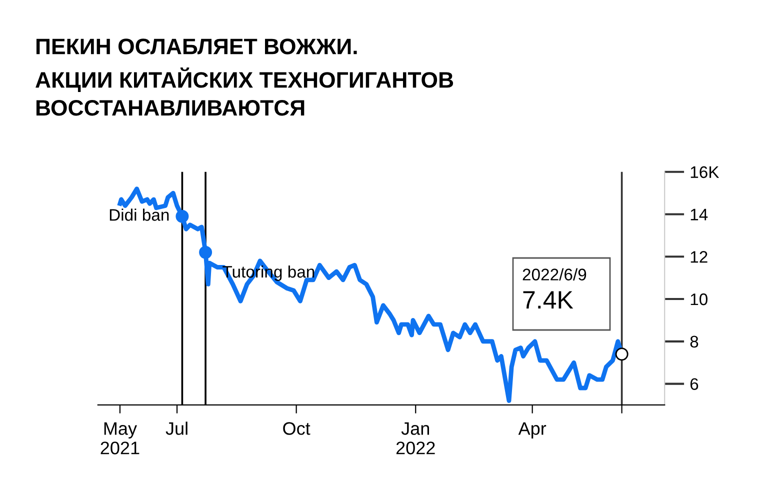 The height and width of the screenshot is (496, 771). Describe the element at coordinates (296, 428) in the screenshot. I see `x-tick-label: Oct` at that location.